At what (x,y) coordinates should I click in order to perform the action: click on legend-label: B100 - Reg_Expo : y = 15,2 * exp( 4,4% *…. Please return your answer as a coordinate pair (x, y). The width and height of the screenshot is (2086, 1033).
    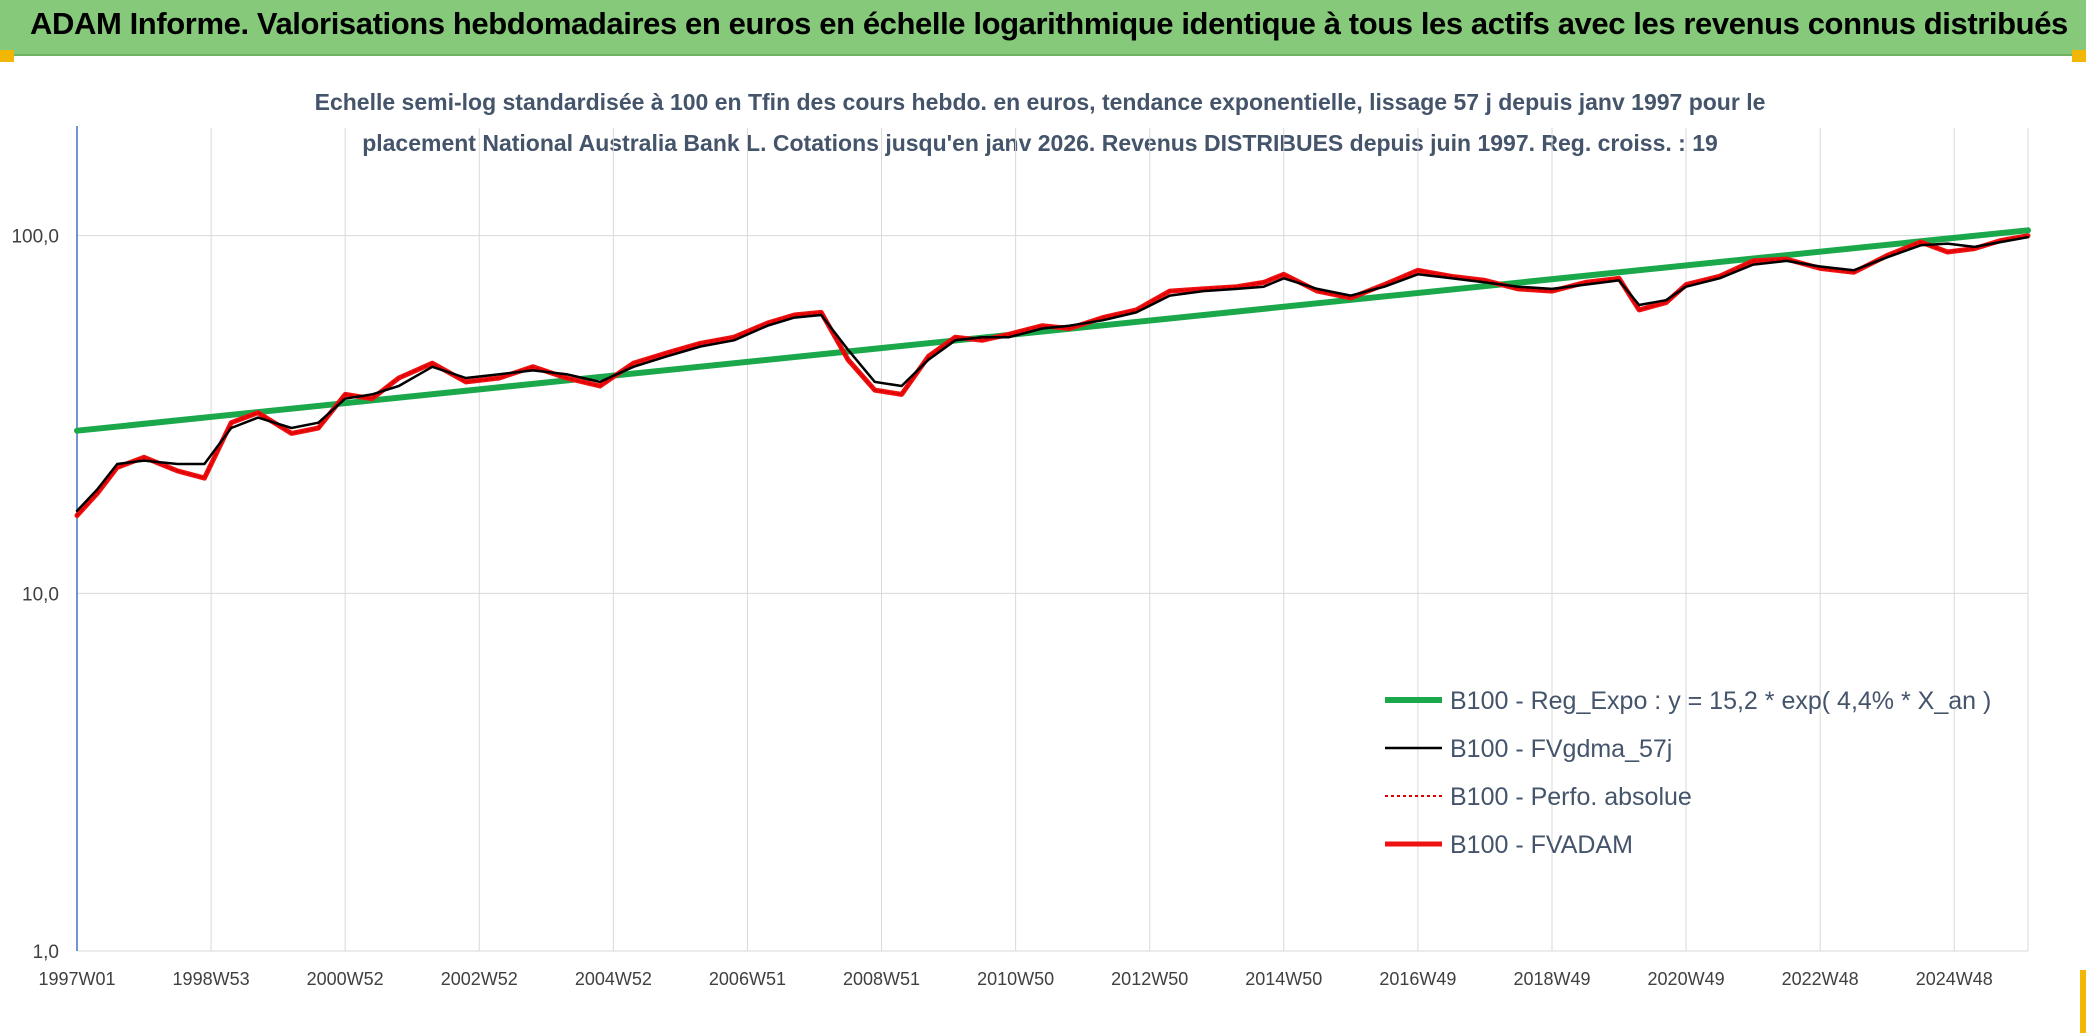
    Looking at the image, I should click on (1720, 701).